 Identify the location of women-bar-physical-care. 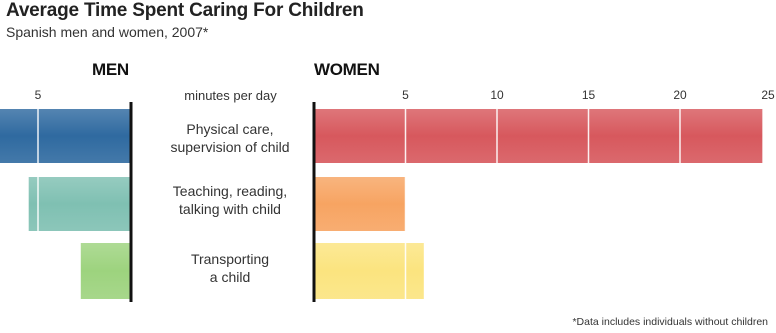
(538, 136).